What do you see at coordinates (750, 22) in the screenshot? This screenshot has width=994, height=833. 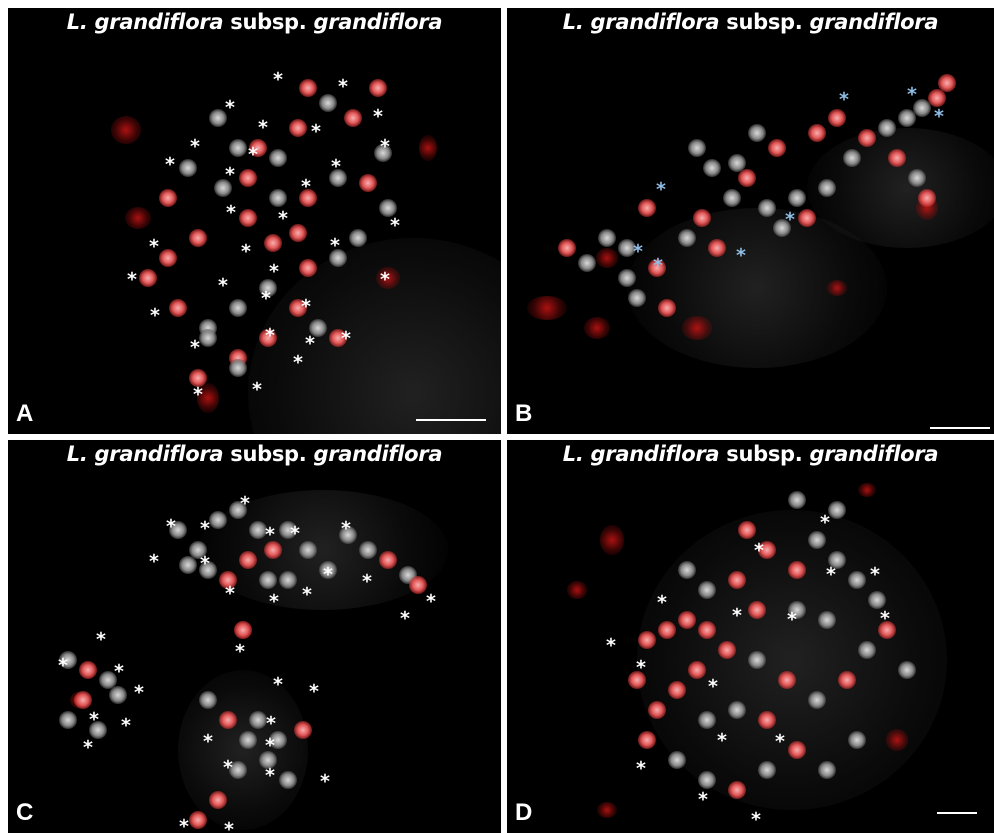 I see `panel-b-title: L. grandiflora subsp. grandiflora` at bounding box center [750, 22].